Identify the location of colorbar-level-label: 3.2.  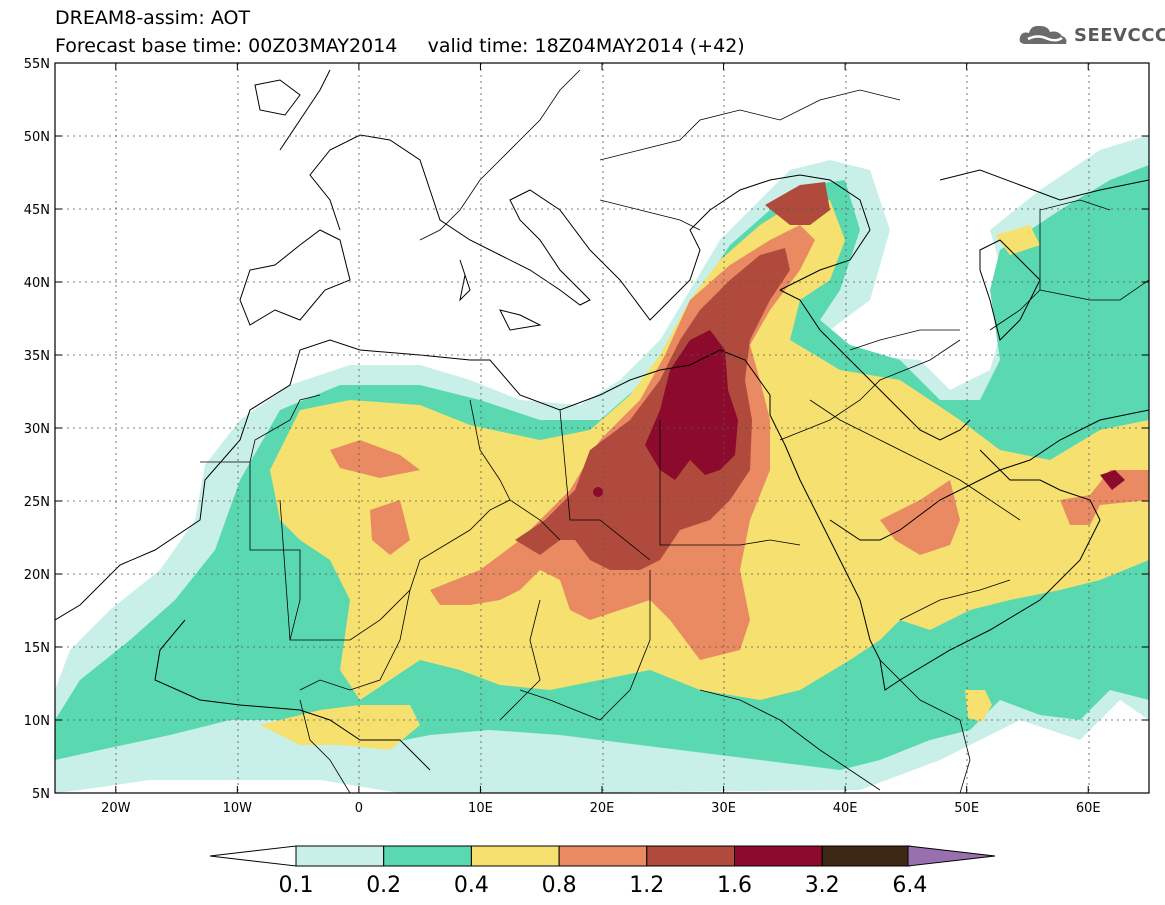
(822, 885).